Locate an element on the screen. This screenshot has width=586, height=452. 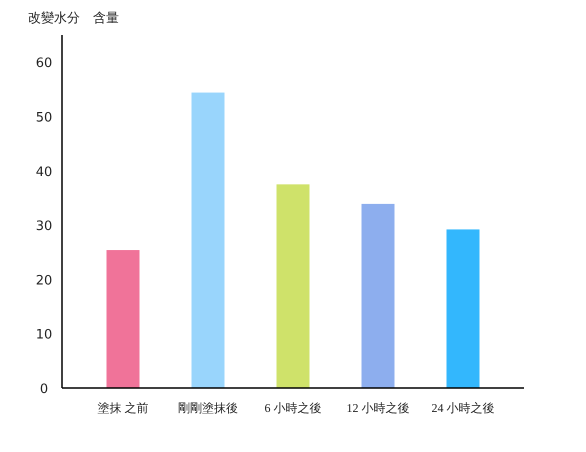
x-tick-label: 剛剛塗抹後 is located at coordinates (208, 408).